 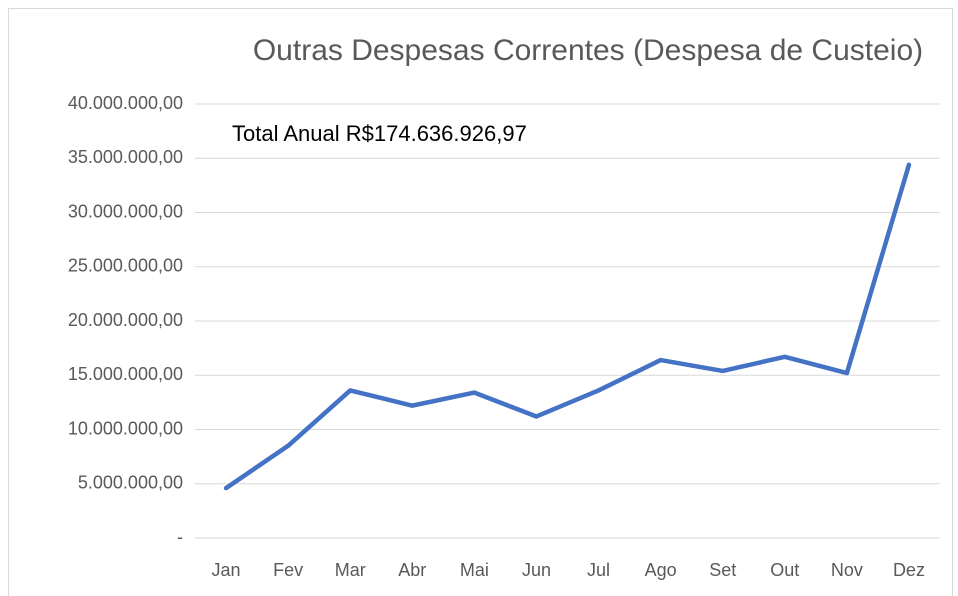 What do you see at coordinates (125, 320) in the screenshot?
I see `y-tick-label: 20.000.000,00` at bounding box center [125, 320].